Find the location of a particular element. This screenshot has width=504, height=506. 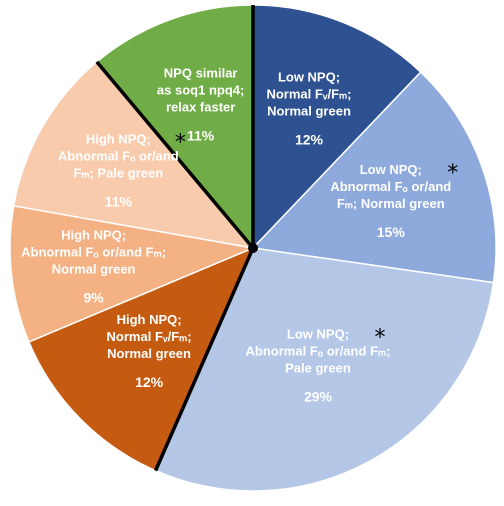

slice-label-7-line-2: as soq1 npq4; is located at coordinates (200, 90).